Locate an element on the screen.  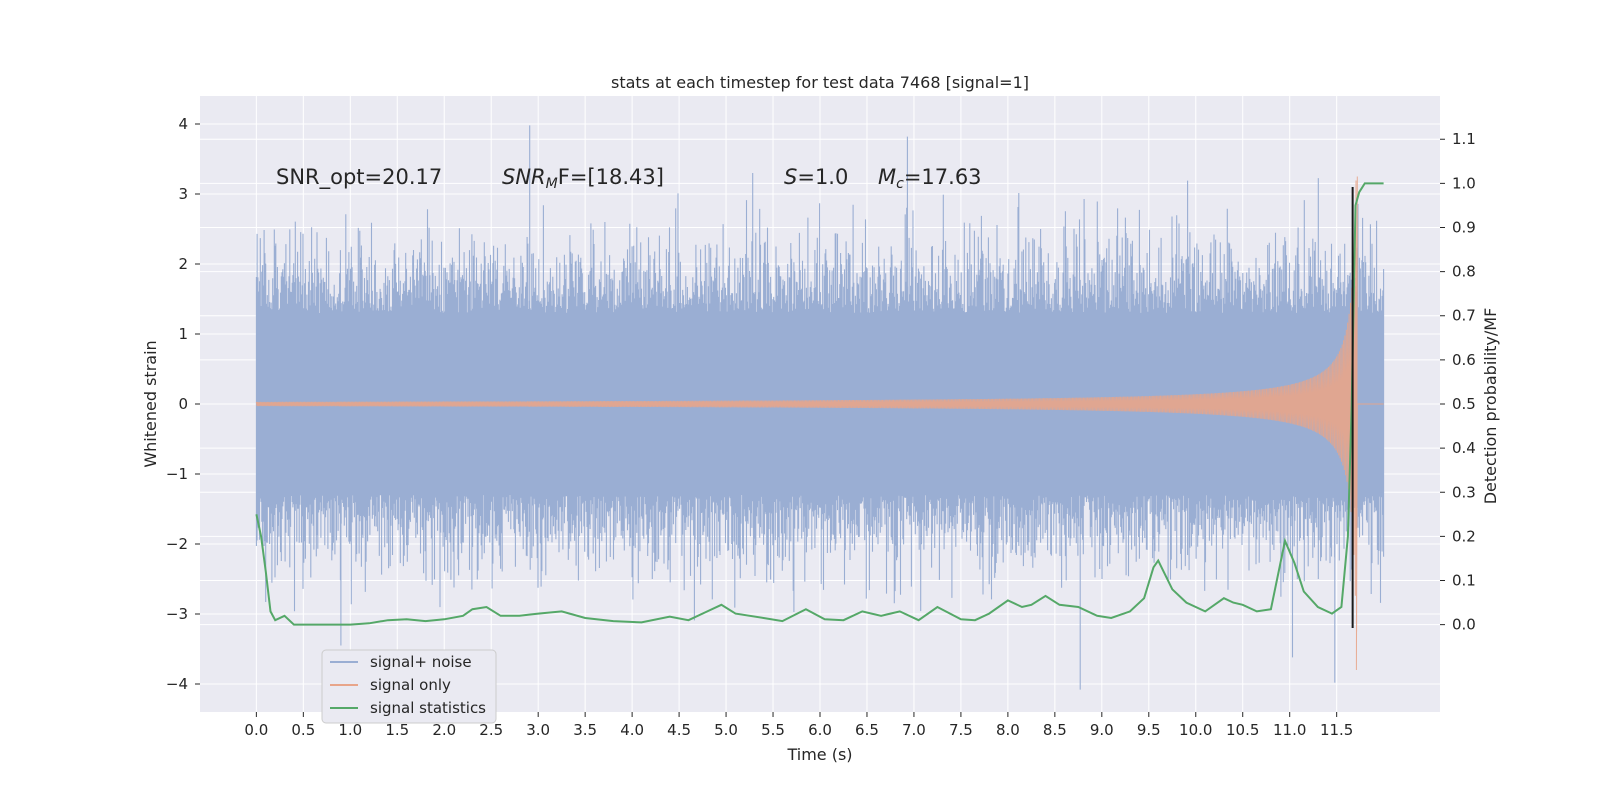
x-axis-label: Time (s) is located at coordinates (819, 754).